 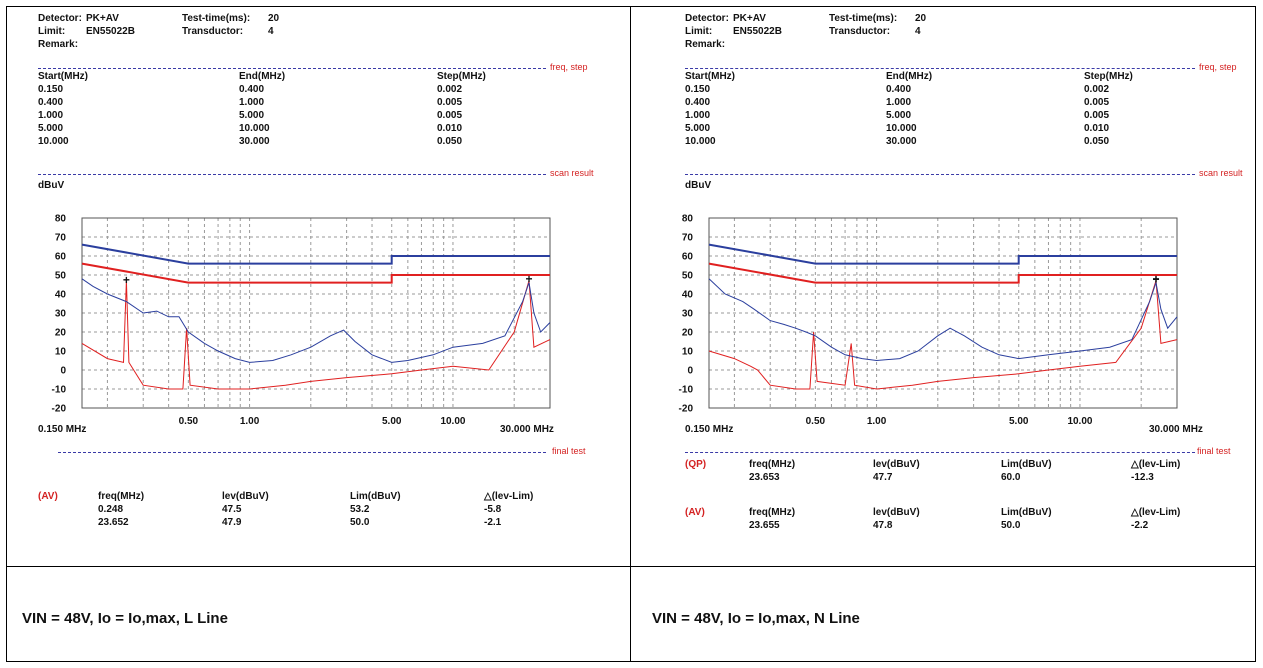 I want to click on cell: 47.7, so click(x=883, y=477).